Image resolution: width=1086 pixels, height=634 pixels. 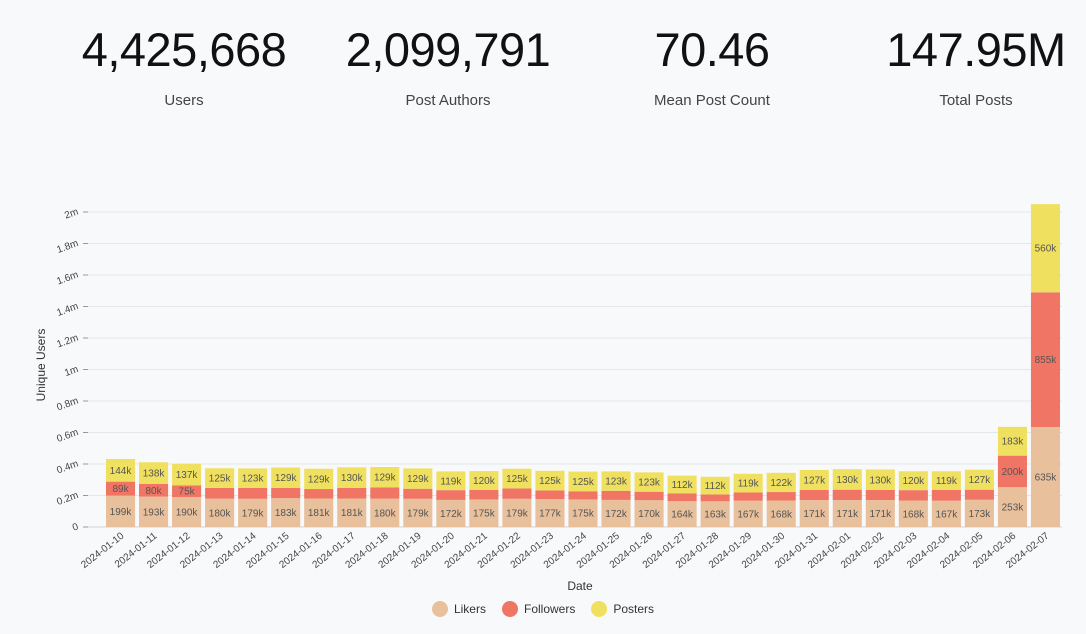 What do you see at coordinates (583, 482) in the screenshot?
I see `data-label: 125k` at bounding box center [583, 482].